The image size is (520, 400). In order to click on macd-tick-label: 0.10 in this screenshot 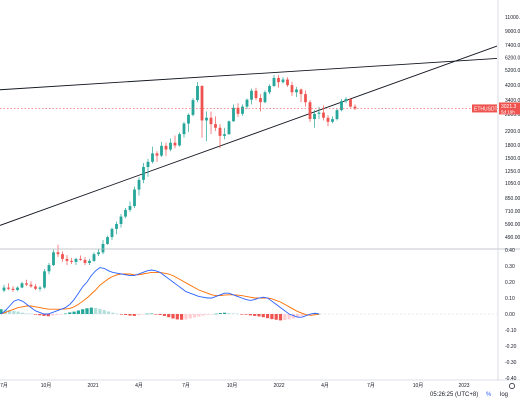, I will do `click(510, 299)`.